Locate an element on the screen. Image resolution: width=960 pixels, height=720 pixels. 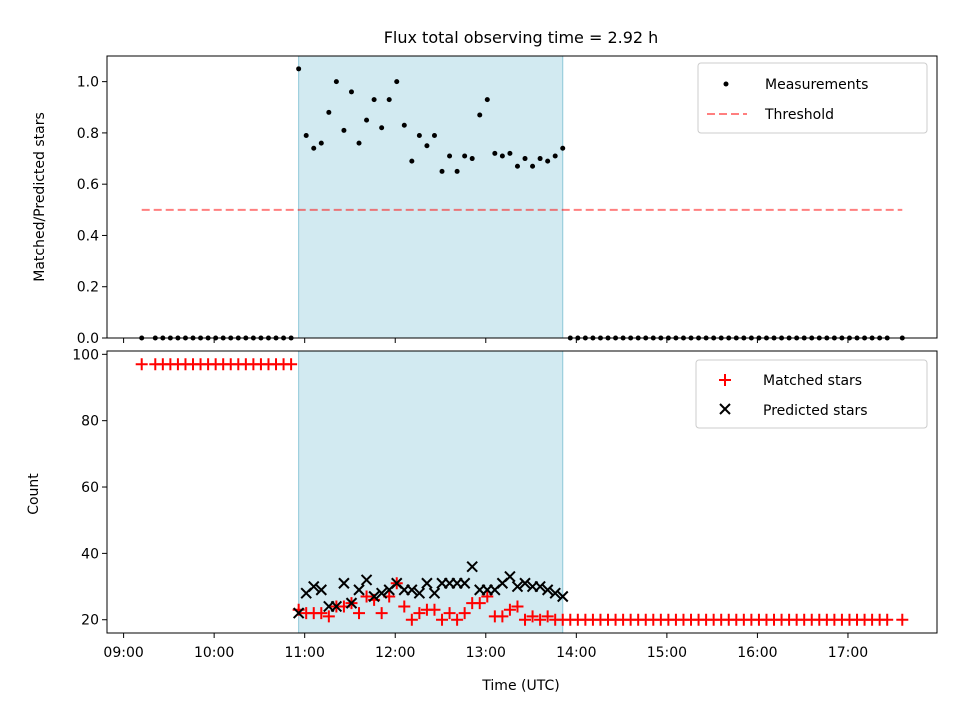
legend-predicted-label: Predicted stars is located at coordinates (815, 411).